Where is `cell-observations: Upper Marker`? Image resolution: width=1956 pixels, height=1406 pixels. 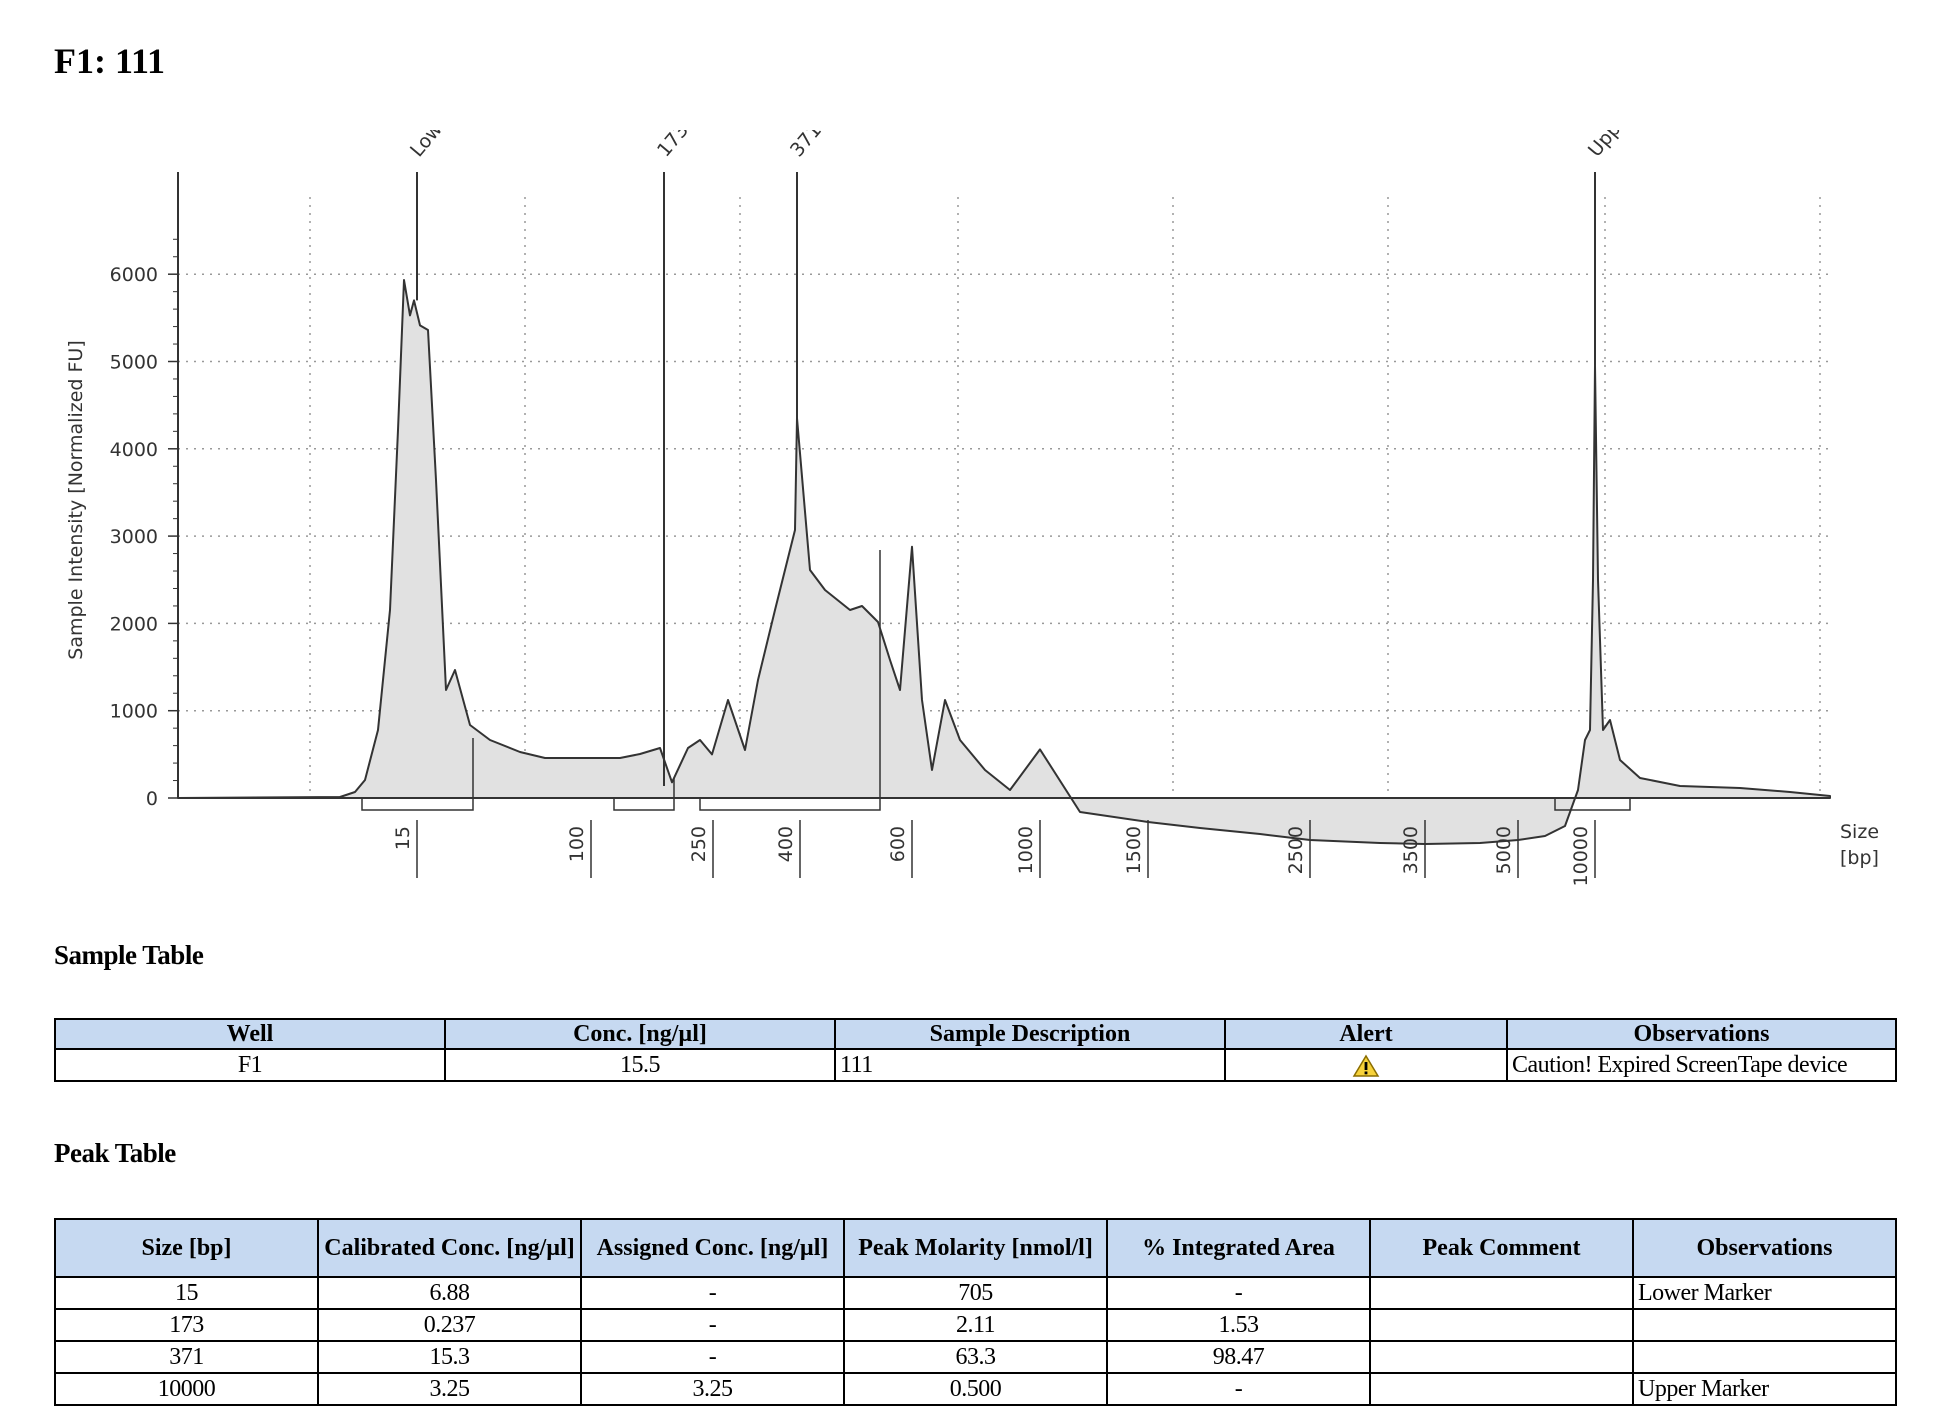 cell-observations: Upper Marker is located at coordinates (1764, 1389).